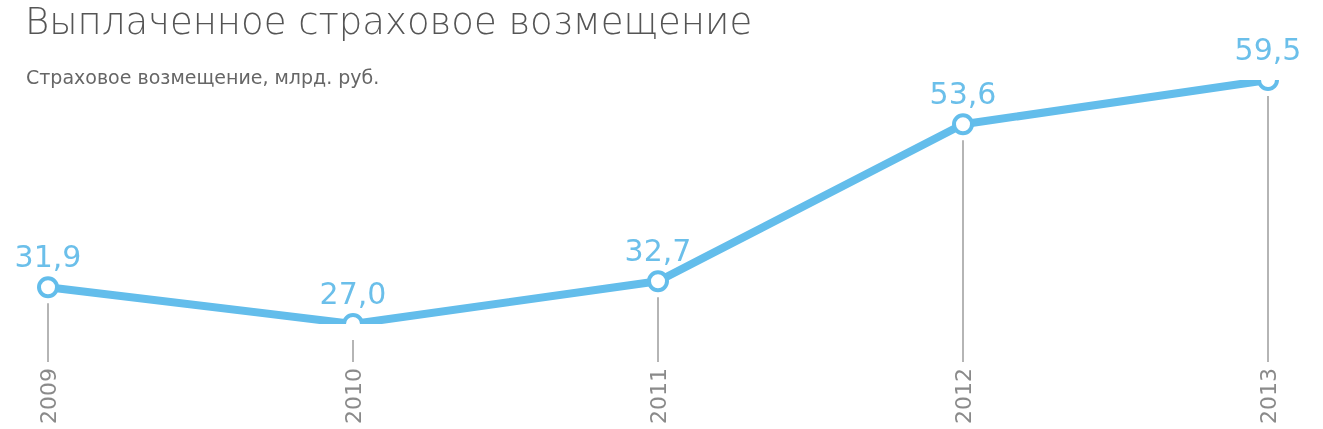 This screenshot has width=1323, height=429. I want to click on x-tick-label: 2011, so click(658, 396).